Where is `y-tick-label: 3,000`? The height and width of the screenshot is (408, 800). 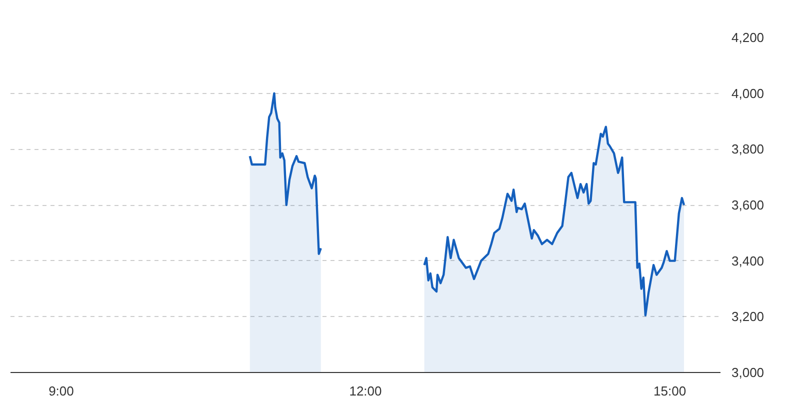 y-tick-label: 3,000 is located at coordinates (748, 372).